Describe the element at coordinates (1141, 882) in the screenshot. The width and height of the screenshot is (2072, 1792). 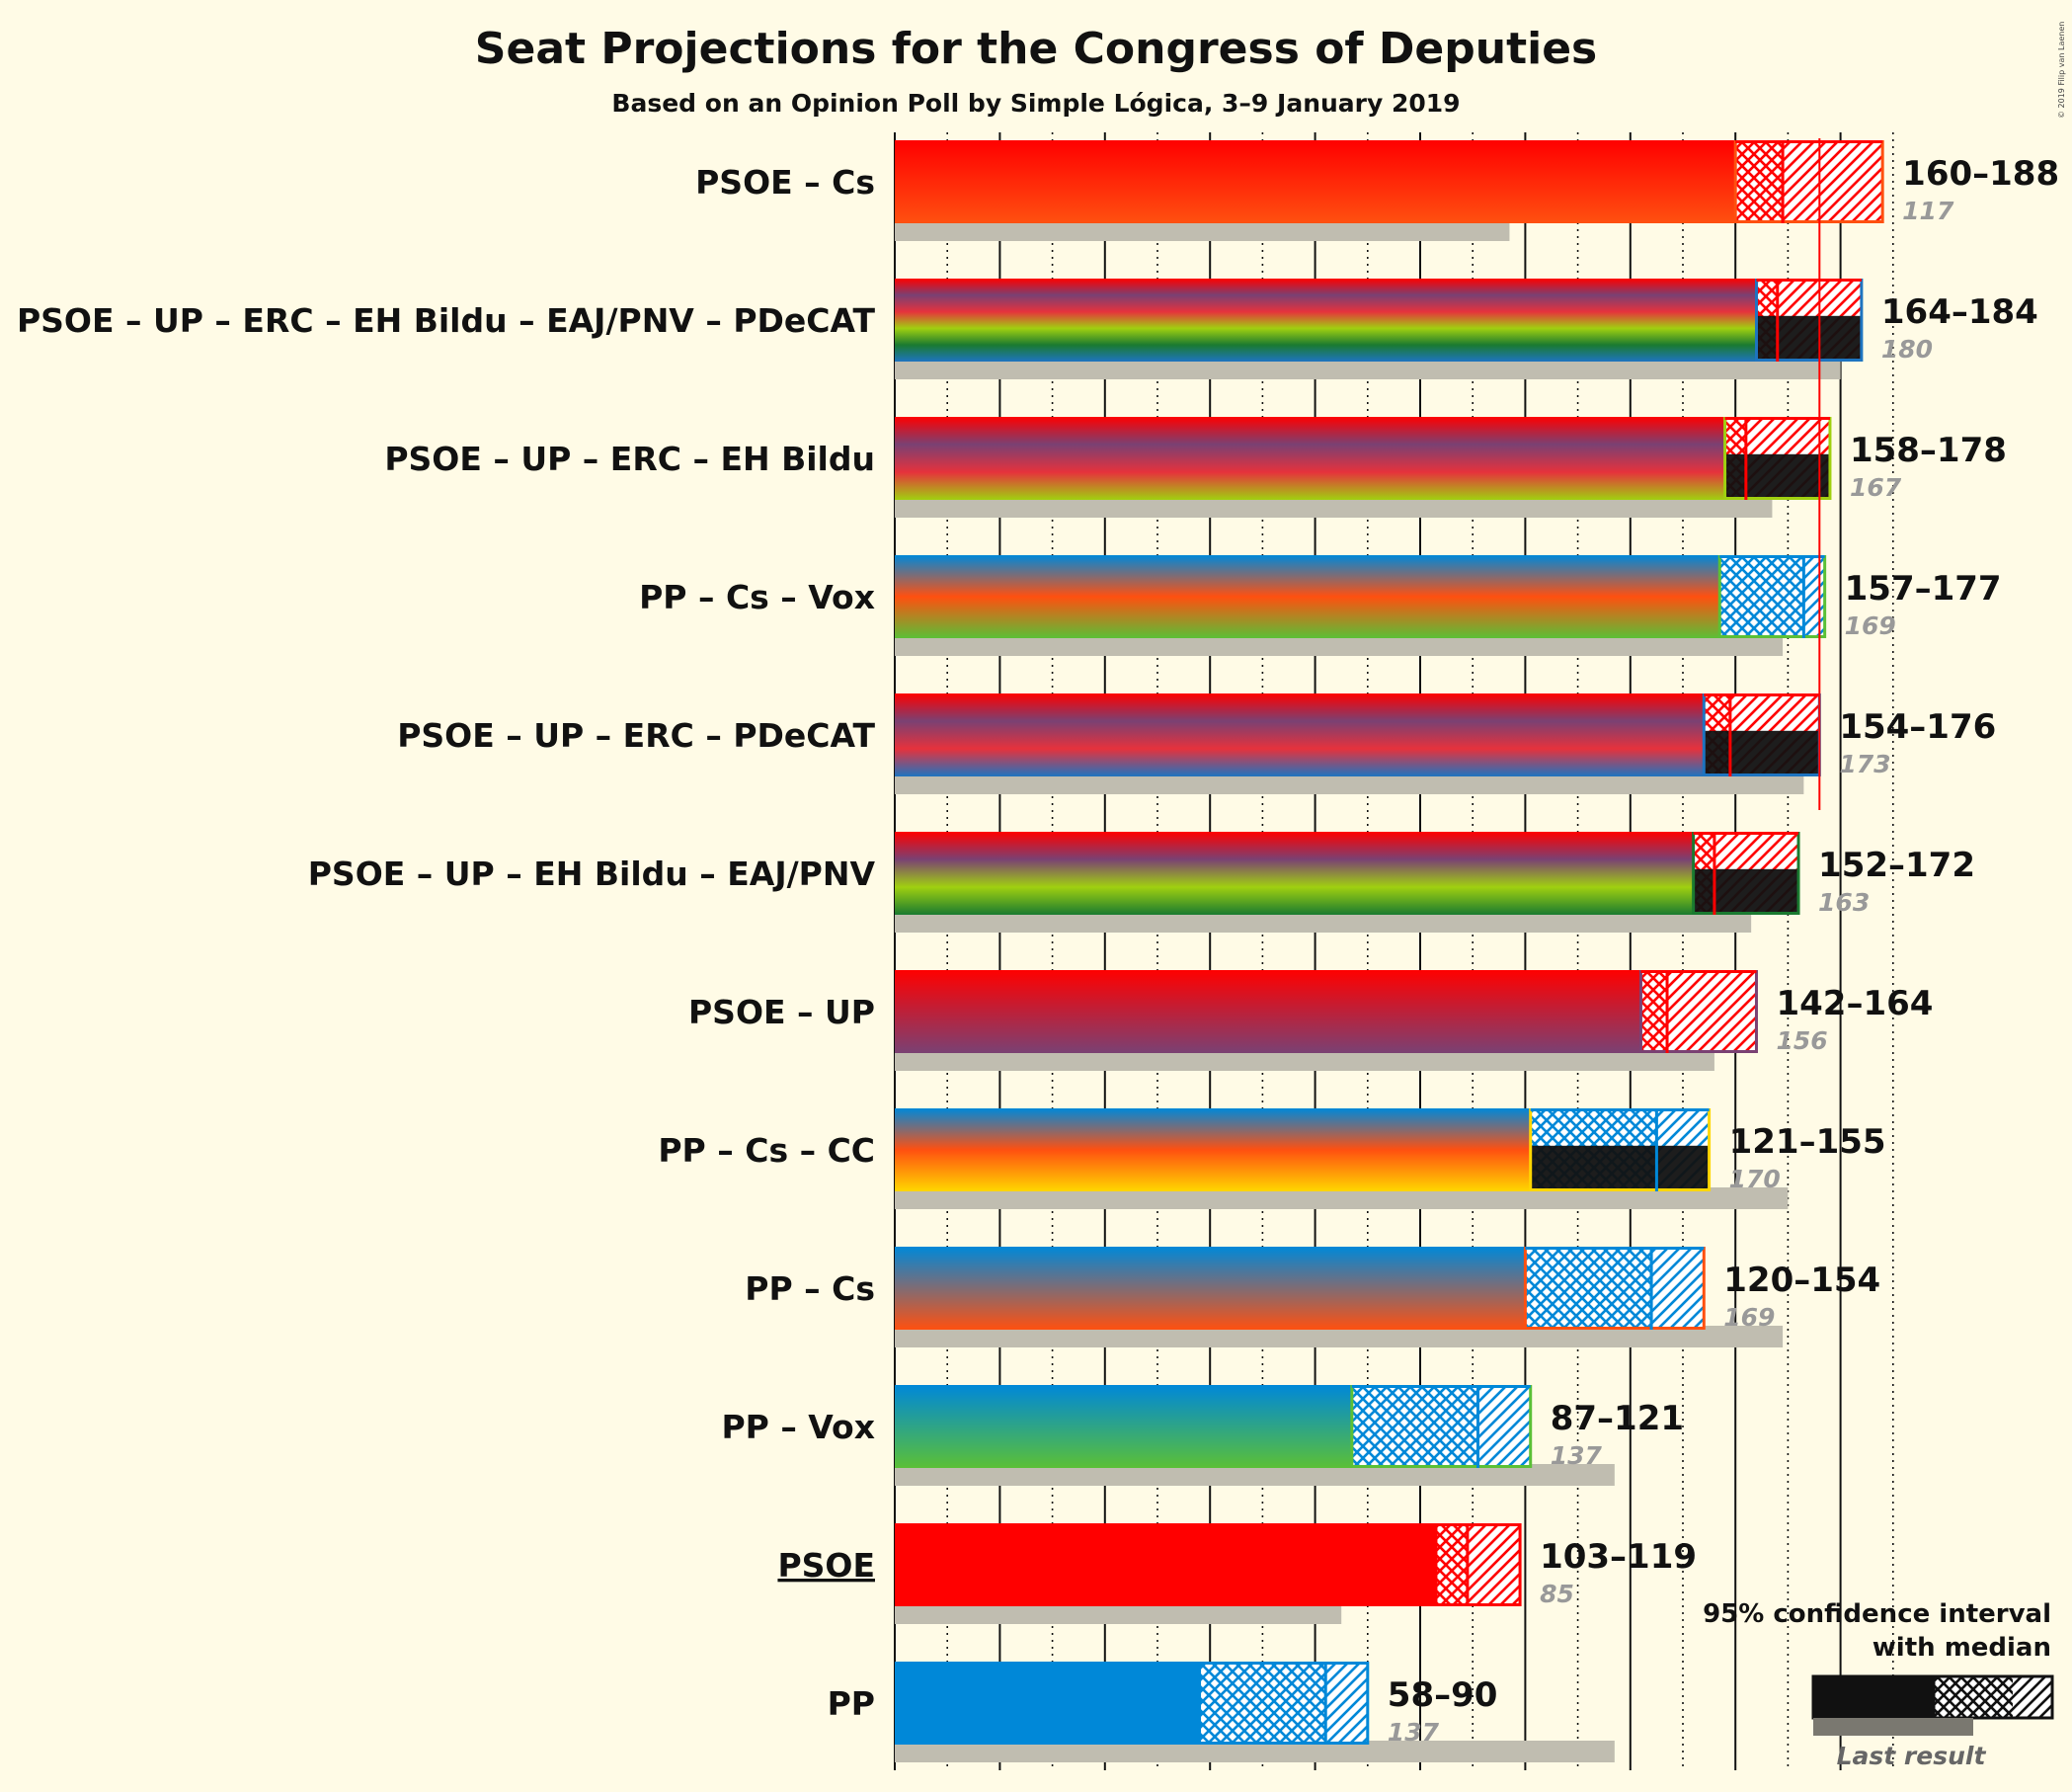
I see `row-psoe-up-eh-bildu-eaj-pnv: PSOE – UP – EH Bildu – EAJ/PNV 152–172 163` at that location.